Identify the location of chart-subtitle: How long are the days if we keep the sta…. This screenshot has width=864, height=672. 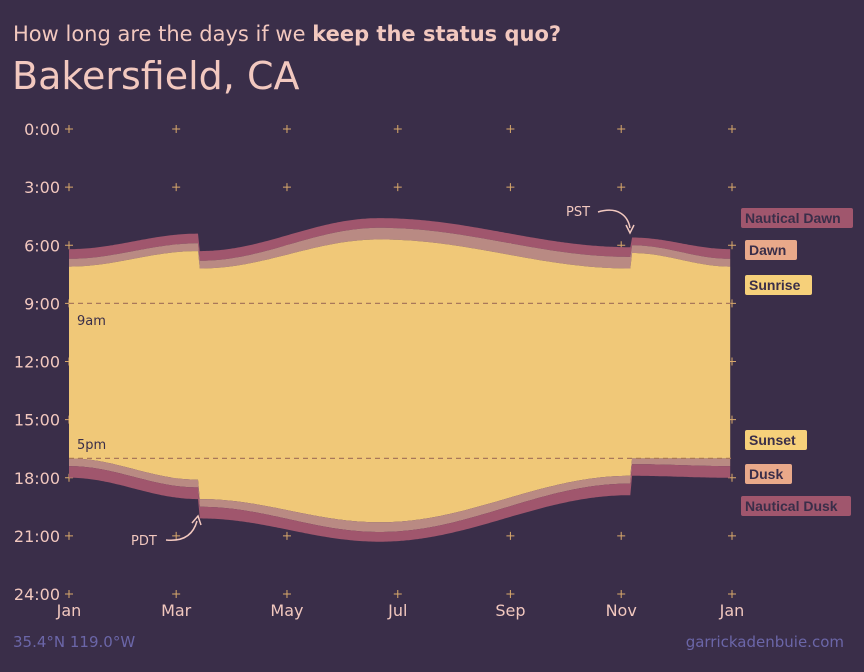
(287, 34).